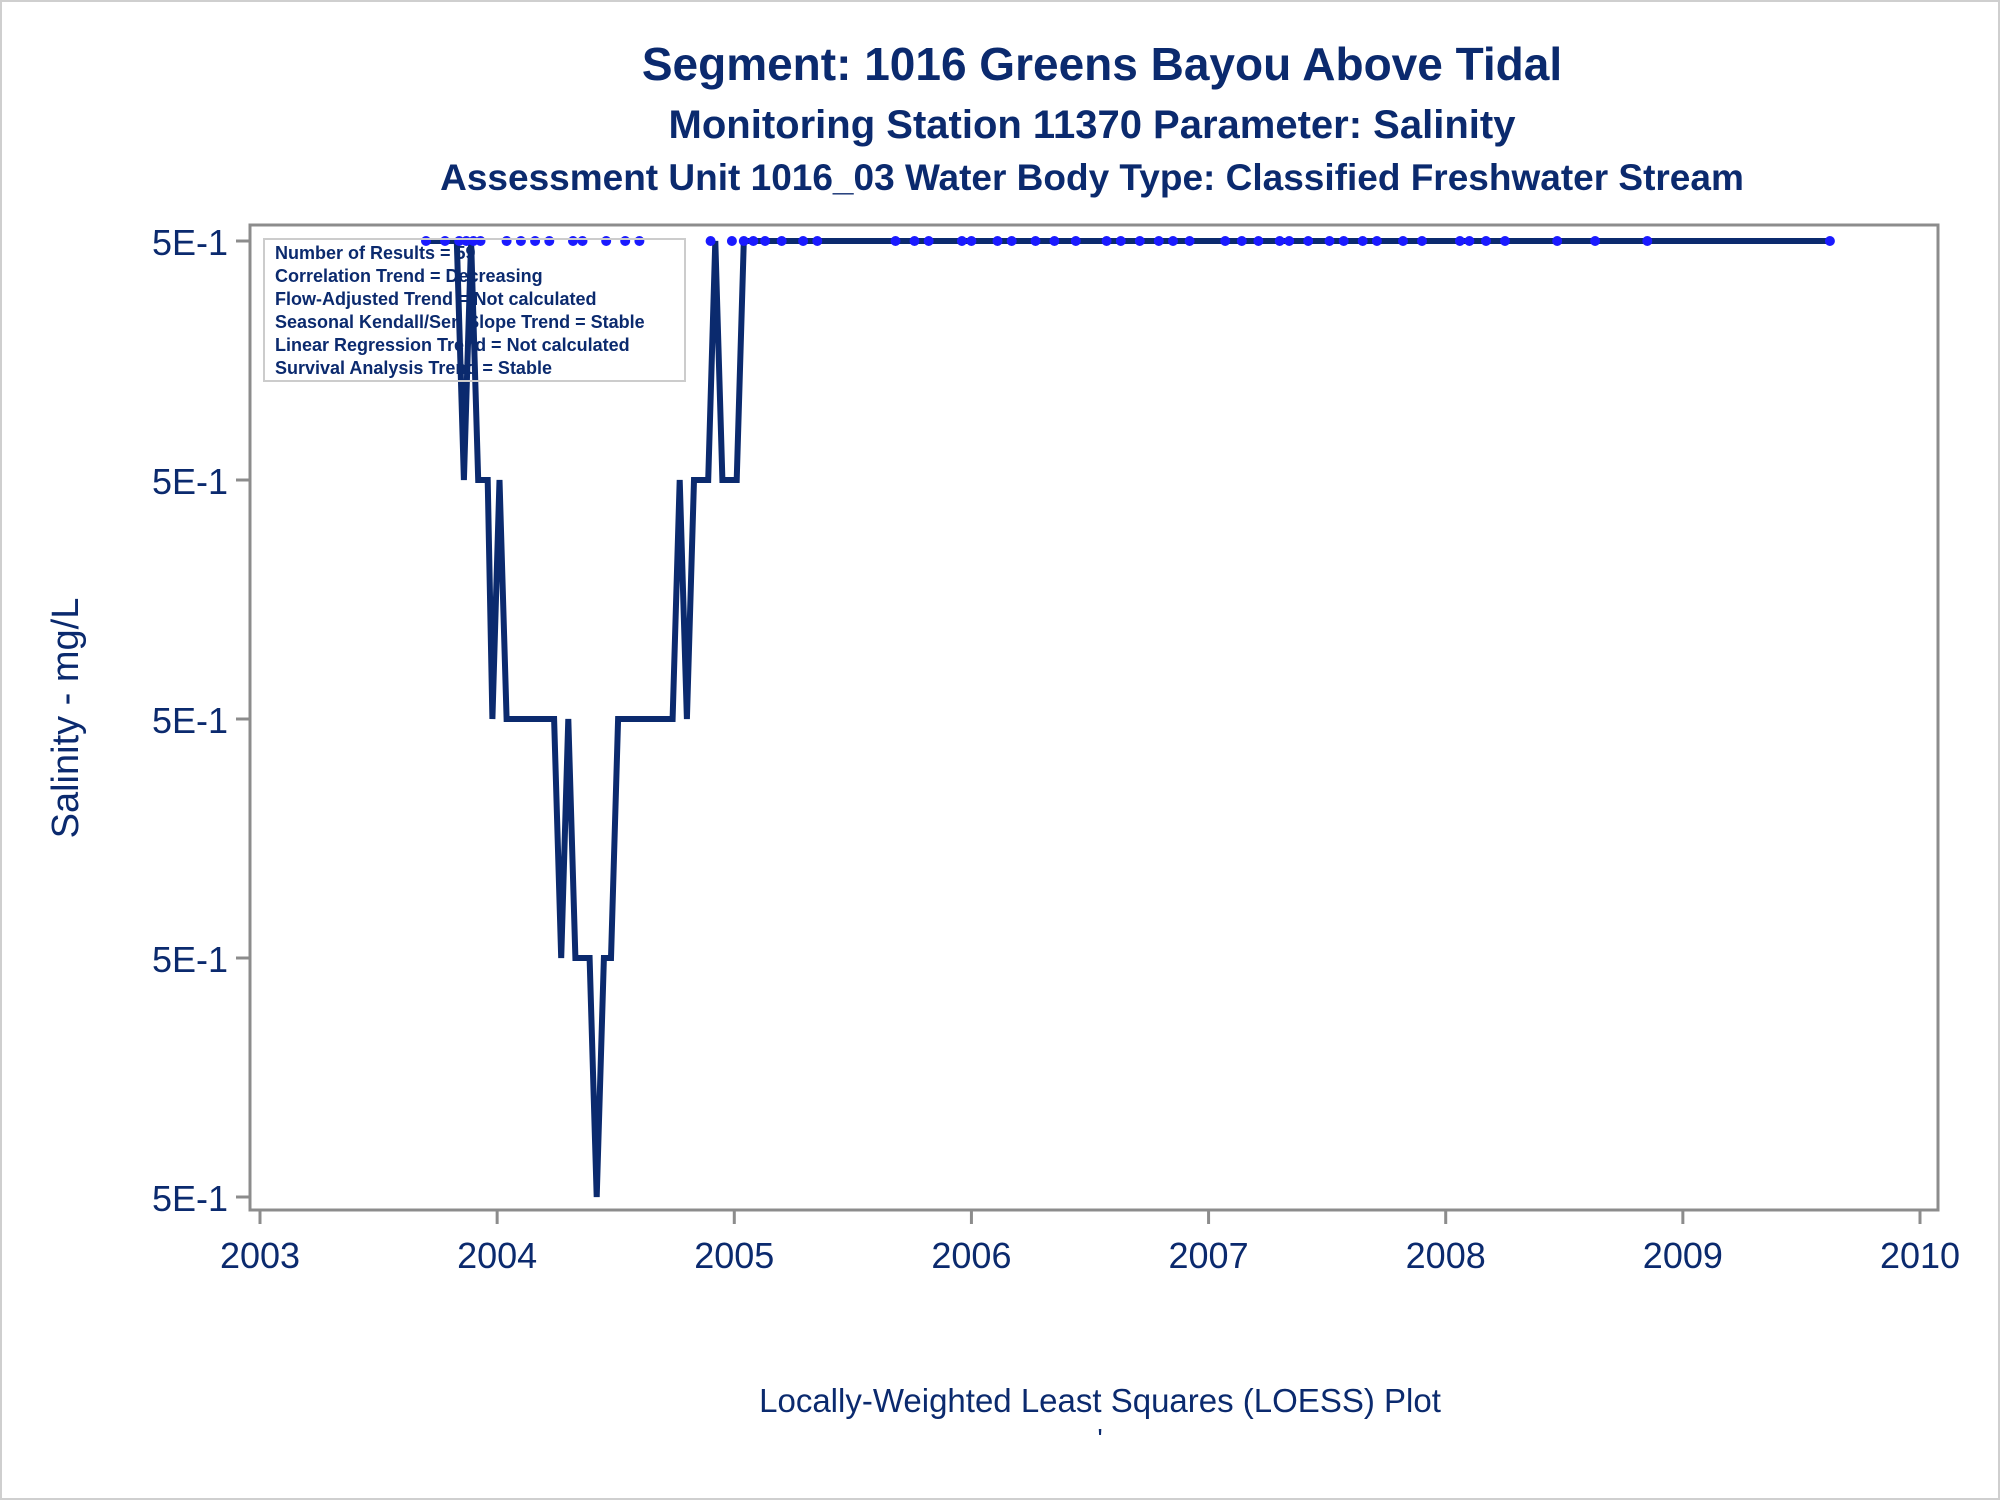  What do you see at coordinates (375, 253) in the screenshot?
I see `stats-line-1: Number of Results = 59` at bounding box center [375, 253].